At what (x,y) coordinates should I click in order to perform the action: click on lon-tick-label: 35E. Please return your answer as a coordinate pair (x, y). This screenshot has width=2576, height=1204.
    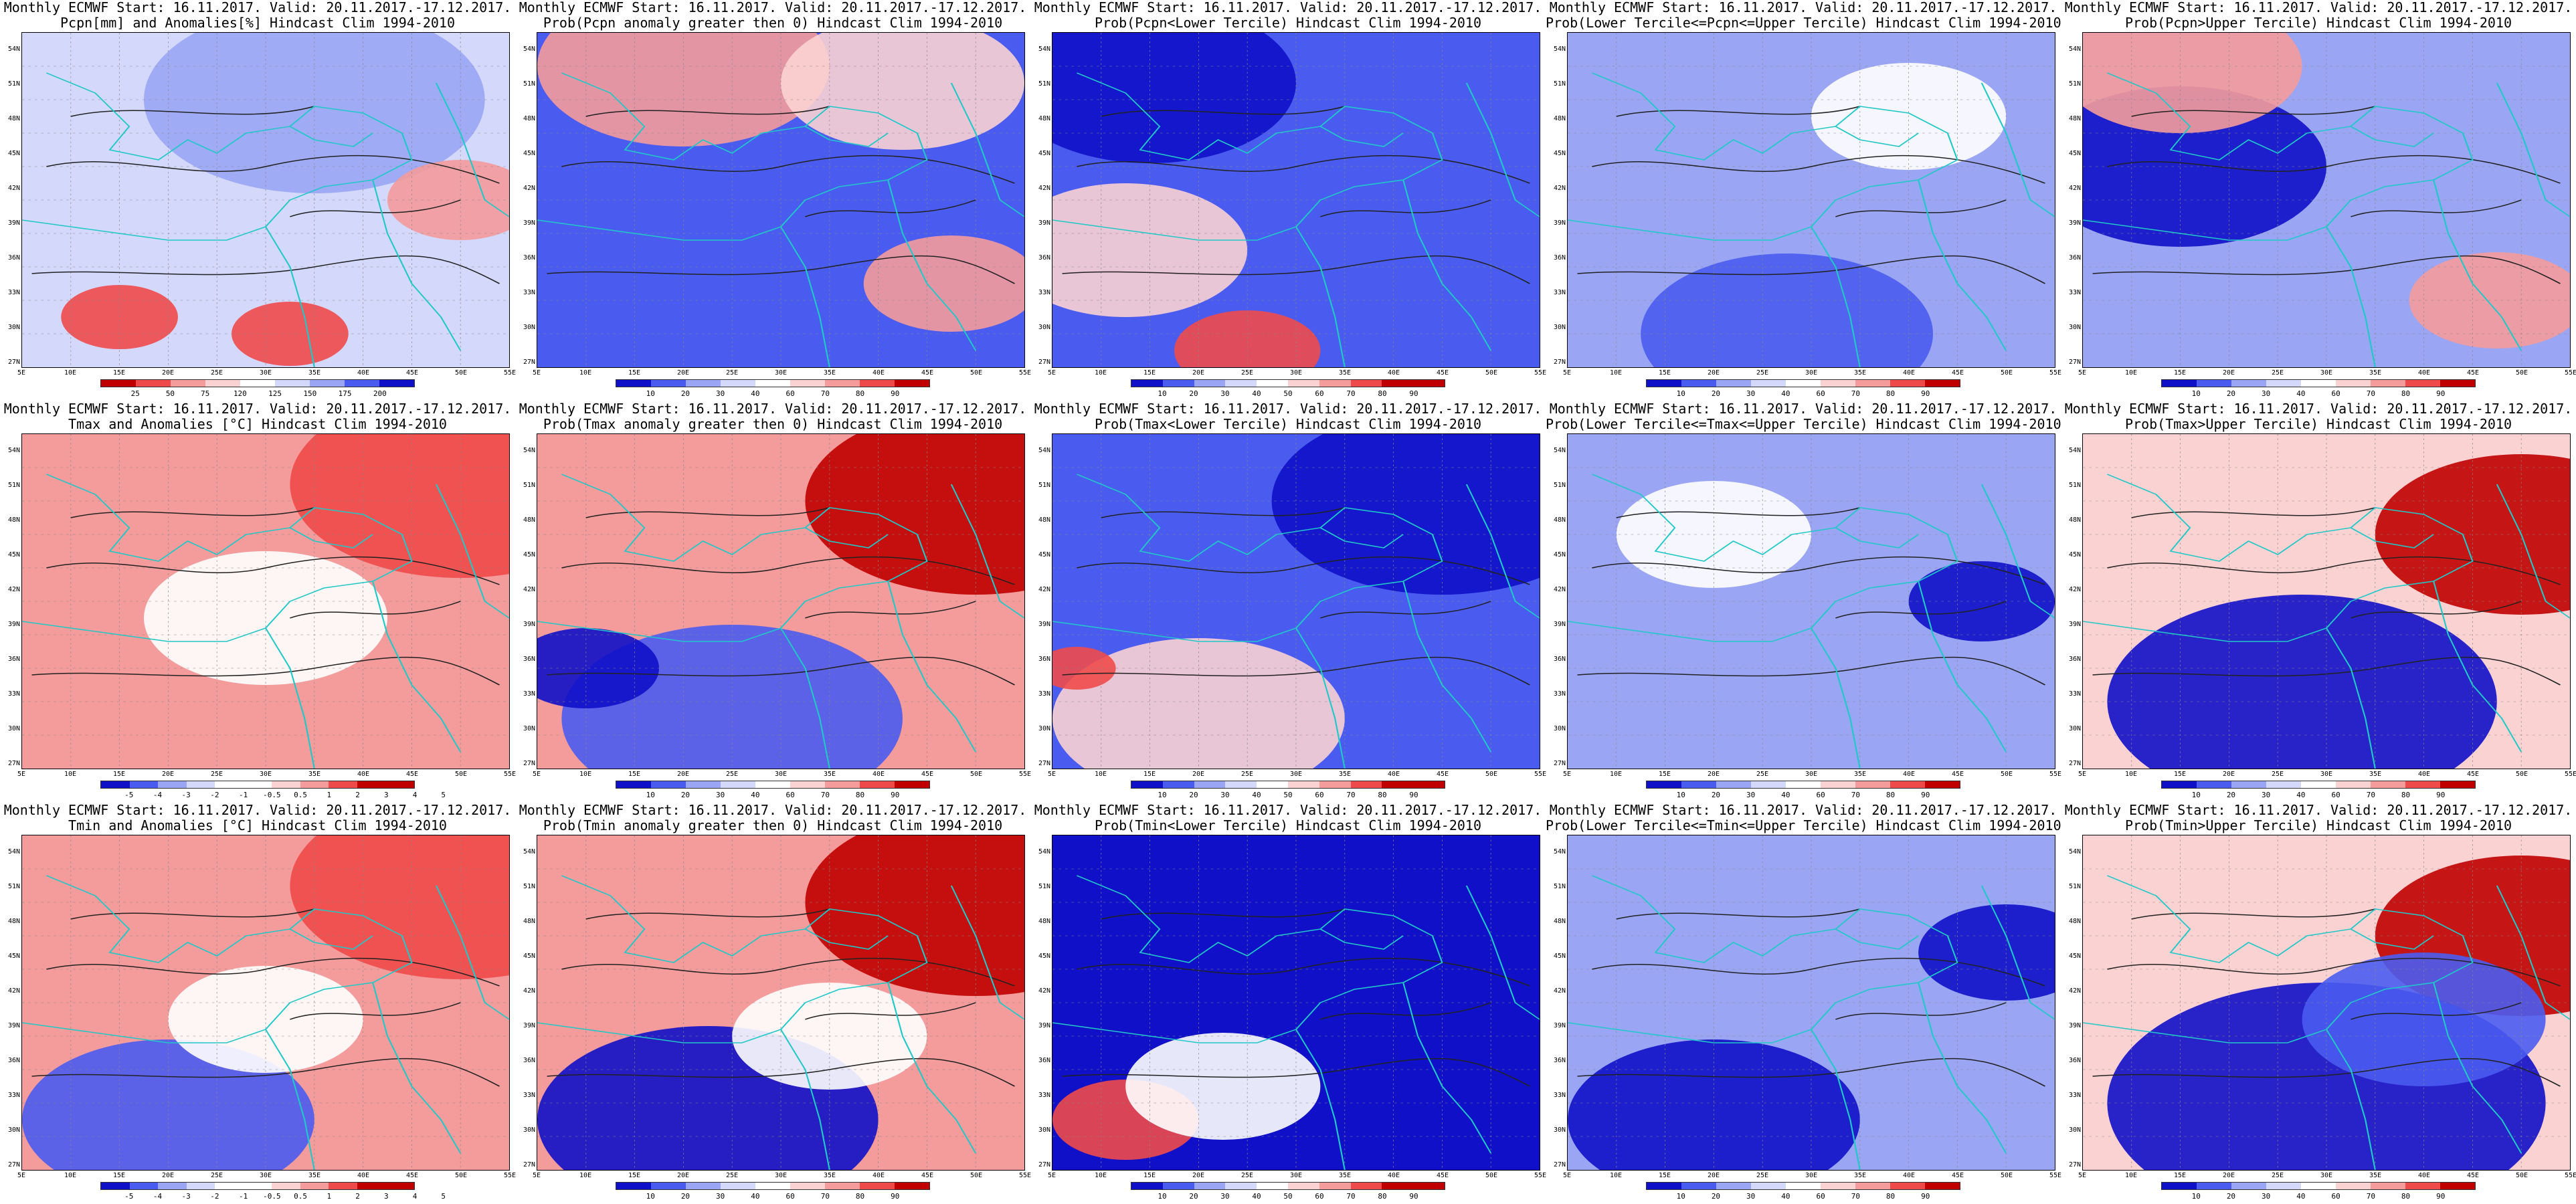
    Looking at the image, I should click on (829, 373).